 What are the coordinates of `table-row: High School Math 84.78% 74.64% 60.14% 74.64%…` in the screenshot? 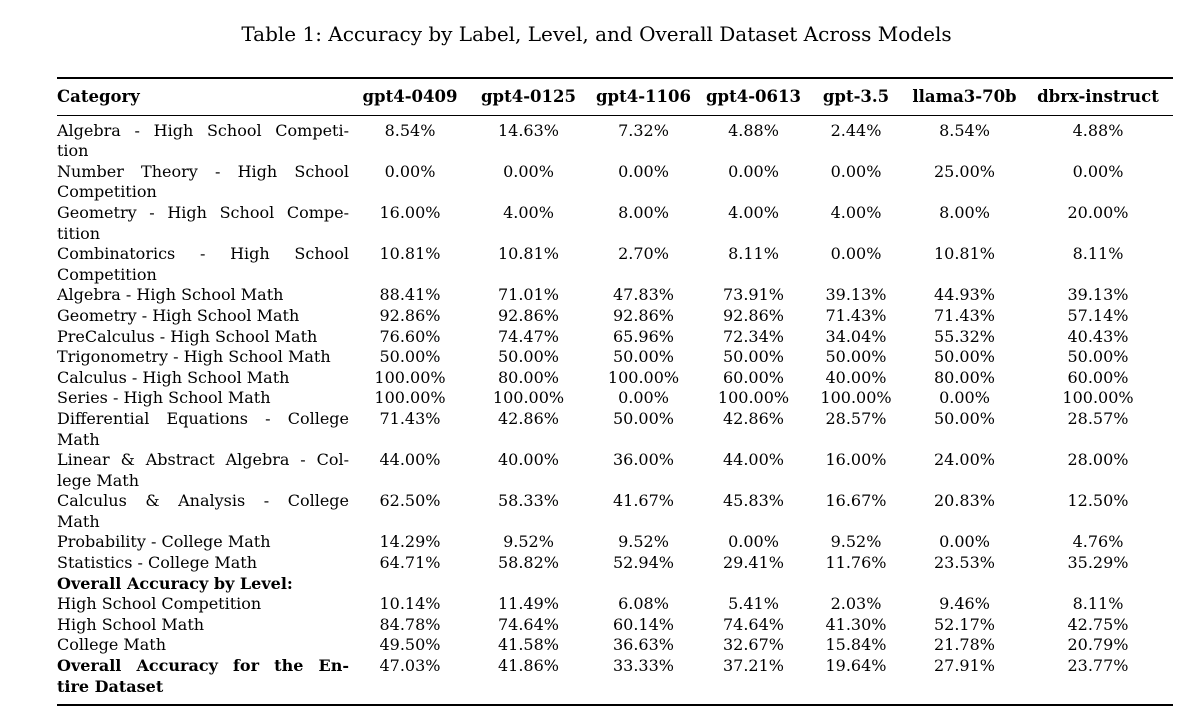 It's located at (615, 625).